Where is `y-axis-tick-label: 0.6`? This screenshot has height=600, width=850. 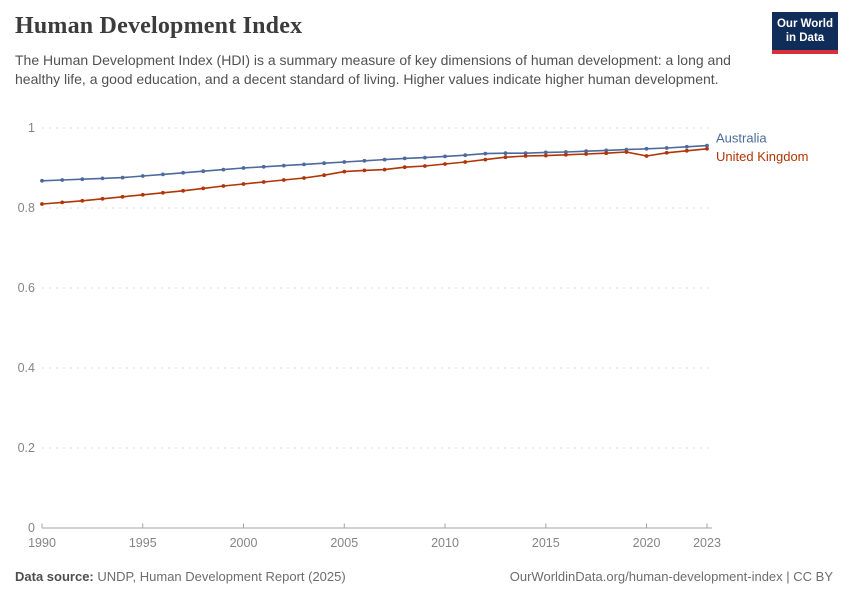
y-axis-tick-label: 0.6 is located at coordinates (26, 288).